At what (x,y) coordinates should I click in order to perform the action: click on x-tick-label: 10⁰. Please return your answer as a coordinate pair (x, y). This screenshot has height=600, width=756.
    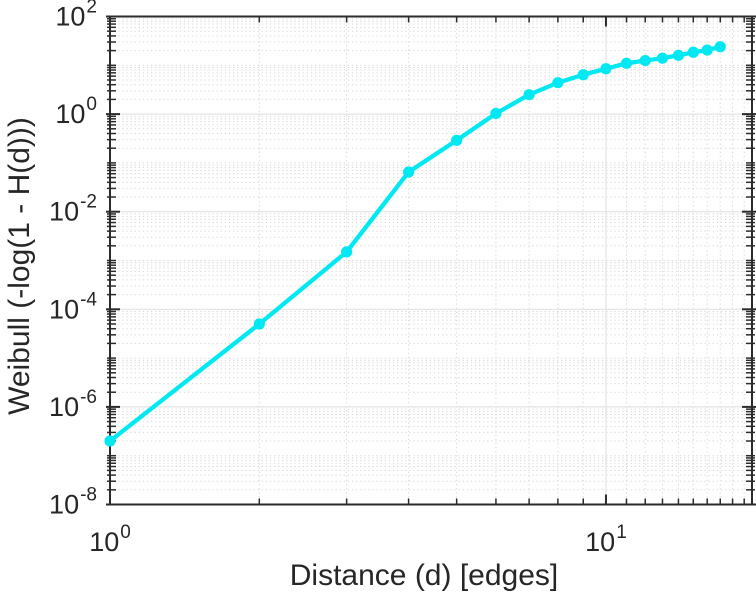
    Looking at the image, I should click on (110, 539).